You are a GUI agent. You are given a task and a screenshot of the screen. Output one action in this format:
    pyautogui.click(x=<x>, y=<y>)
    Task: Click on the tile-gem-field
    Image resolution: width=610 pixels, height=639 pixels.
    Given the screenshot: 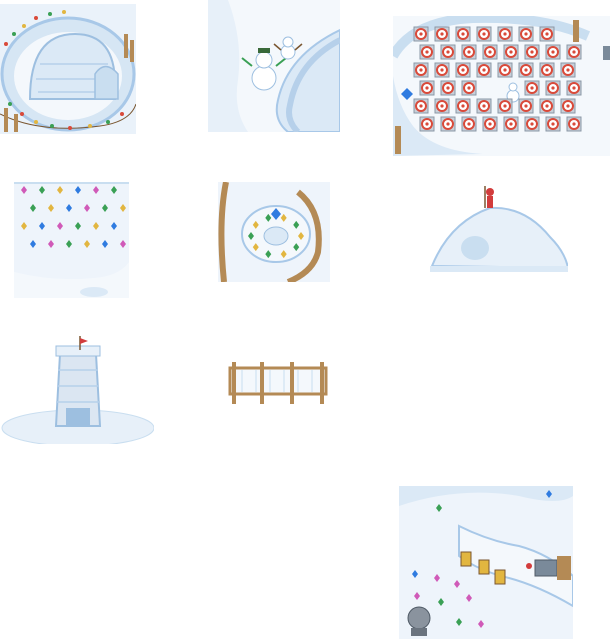 What is the action you would take?
    pyautogui.click(x=71, y=240)
    